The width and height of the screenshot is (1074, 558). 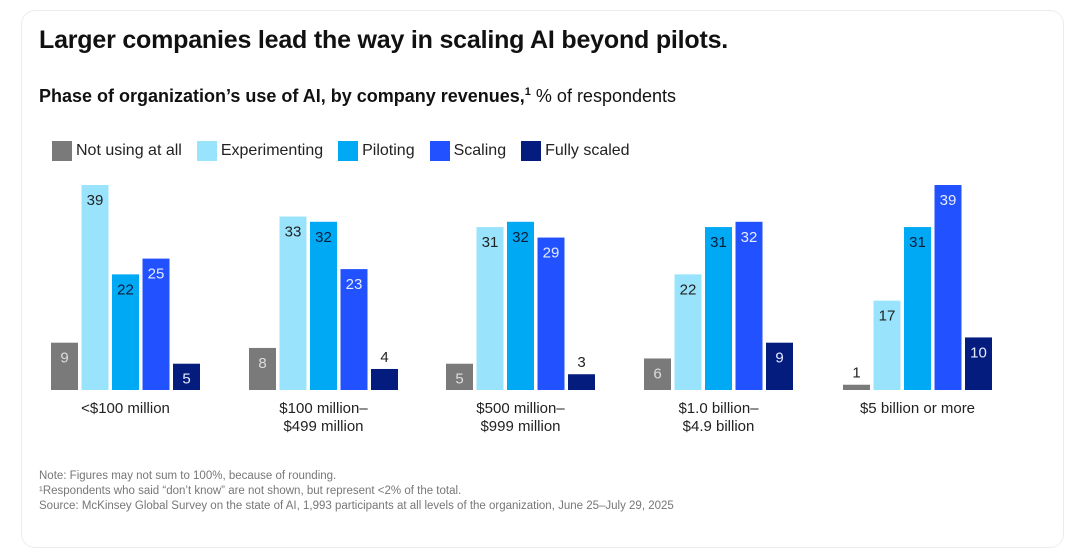 What do you see at coordinates (323, 408) in the screenshot?
I see `category-label: $100 million–` at bounding box center [323, 408].